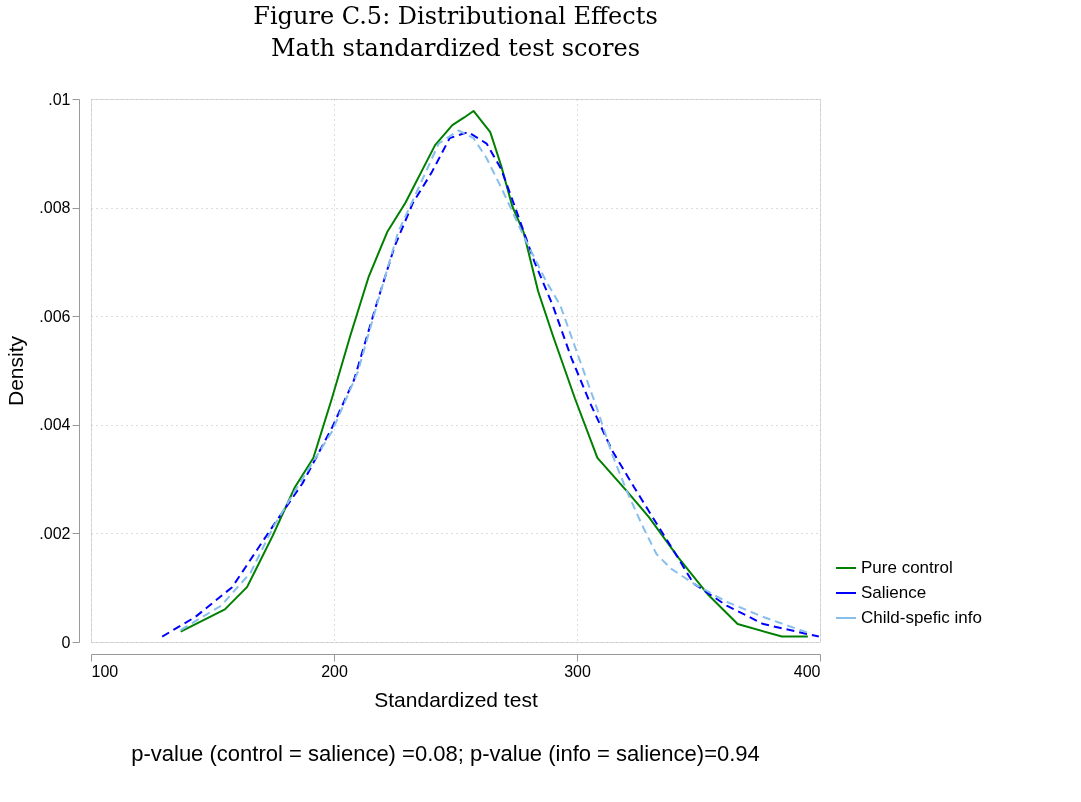  Describe the element at coordinates (59, 99) in the screenshot. I see `y-tick-label: .01` at that location.